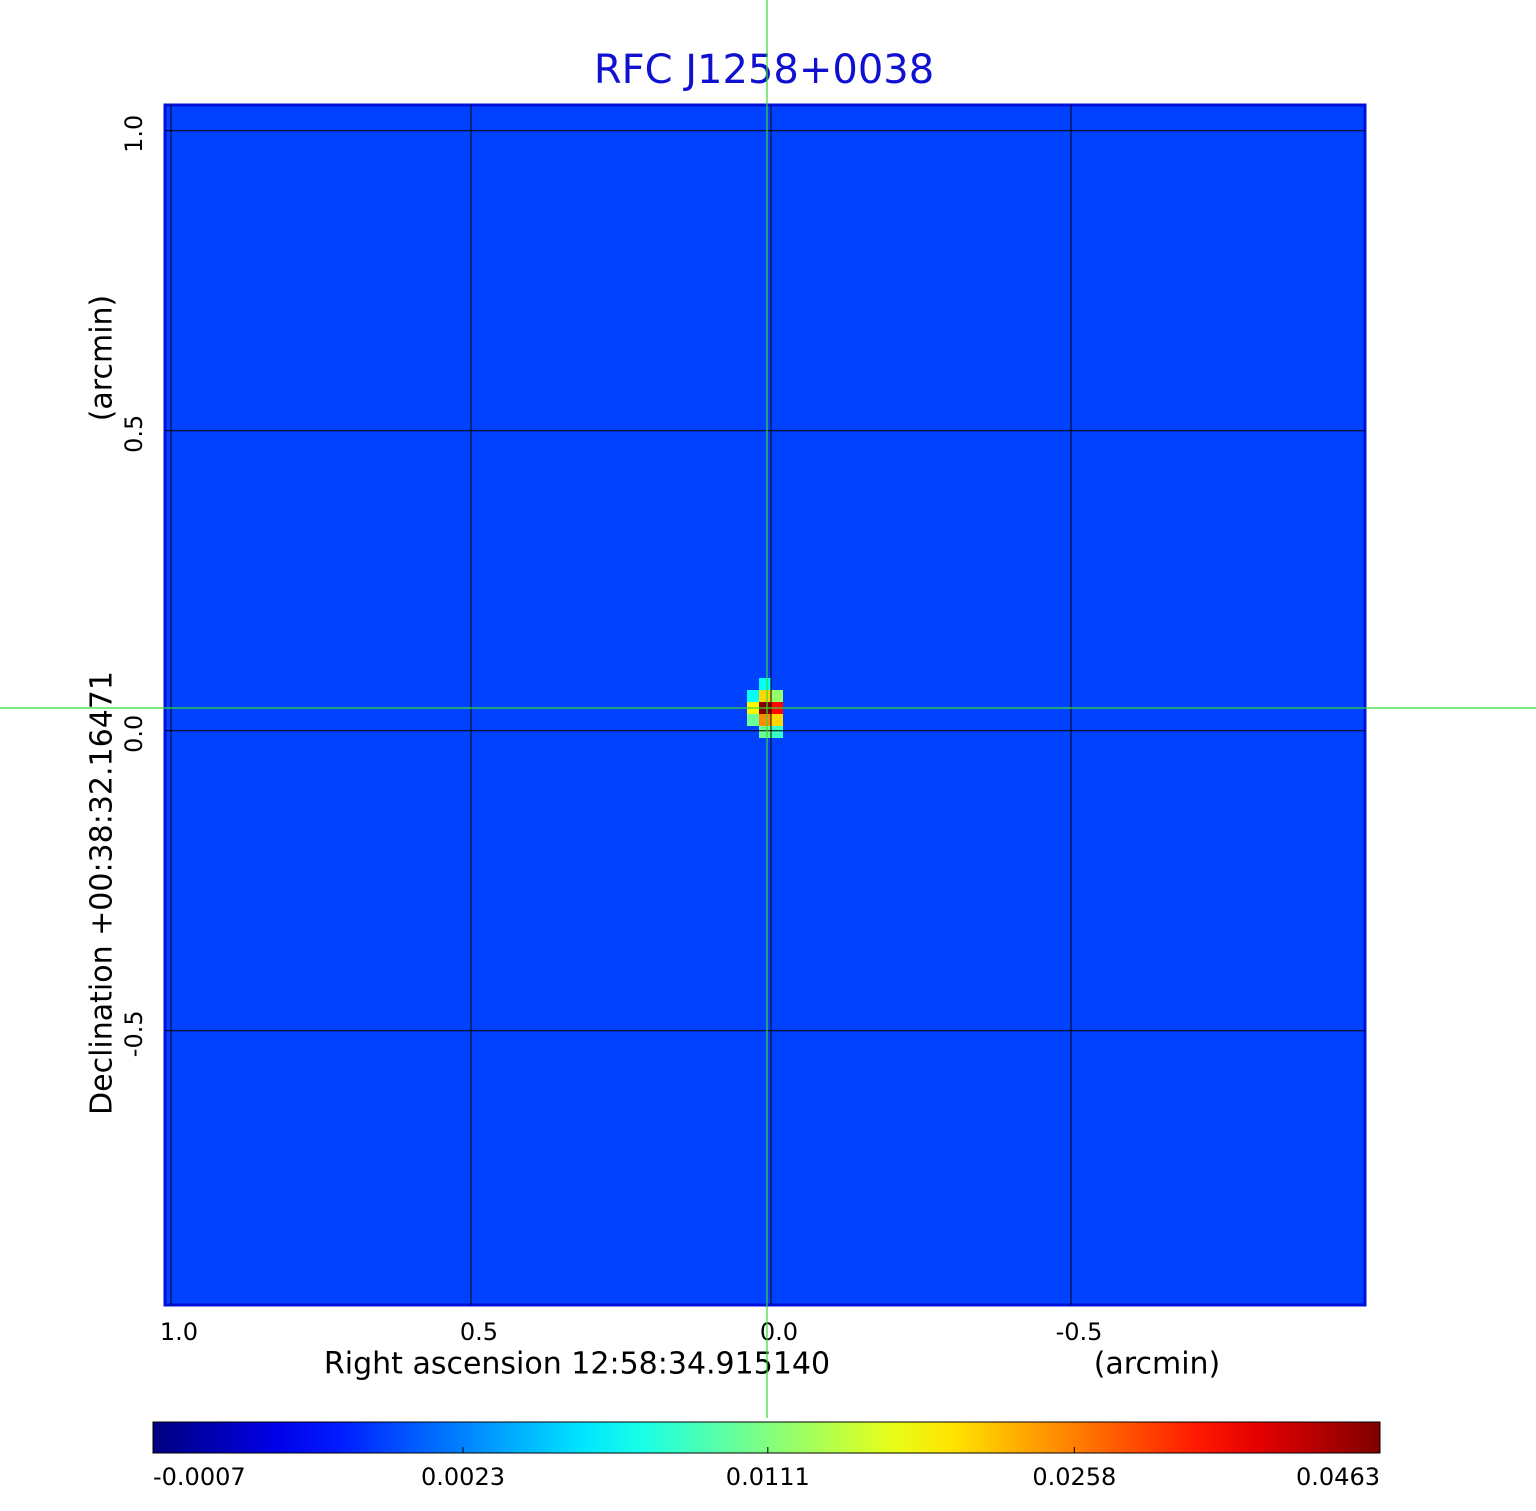 Image resolution: width=1536 pixels, height=1511 pixels. I want to click on y-axis-label: Declination +00:38:32.16471, so click(102, 893).